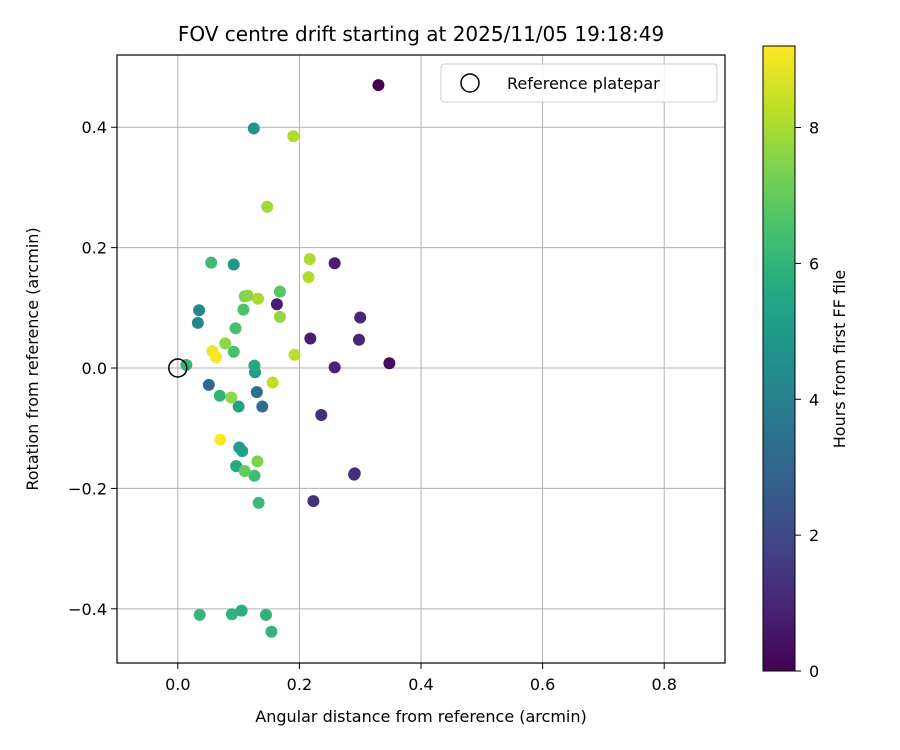 The width and height of the screenshot is (900, 750). Describe the element at coordinates (814, 263) in the screenshot. I see `colorbar-tick-label: 6` at that location.